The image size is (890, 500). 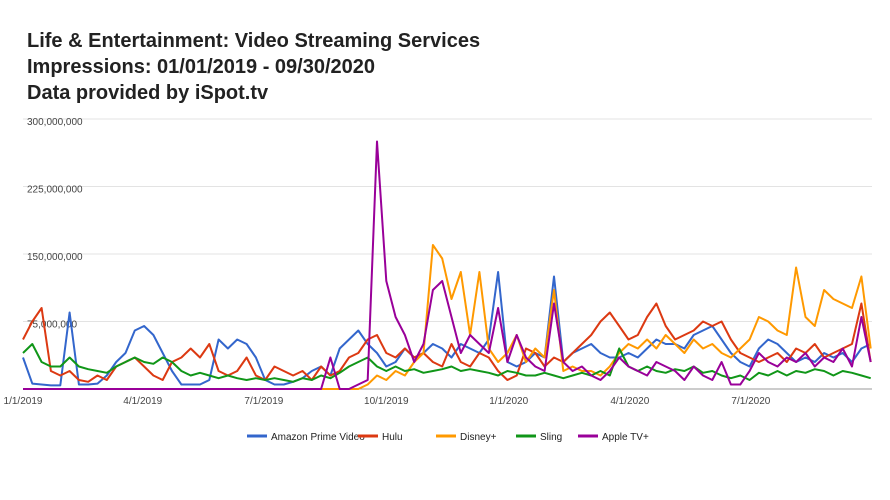 I want to click on x-tick-label: 10/1/2019, so click(x=386, y=401).